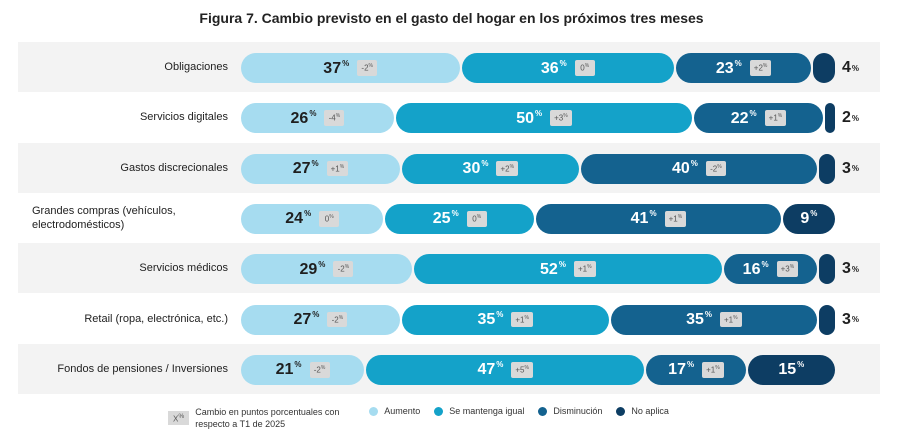 This screenshot has width=903, height=440. What do you see at coordinates (334, 118) in the screenshot?
I see `delta-badge: -4%` at bounding box center [334, 118].